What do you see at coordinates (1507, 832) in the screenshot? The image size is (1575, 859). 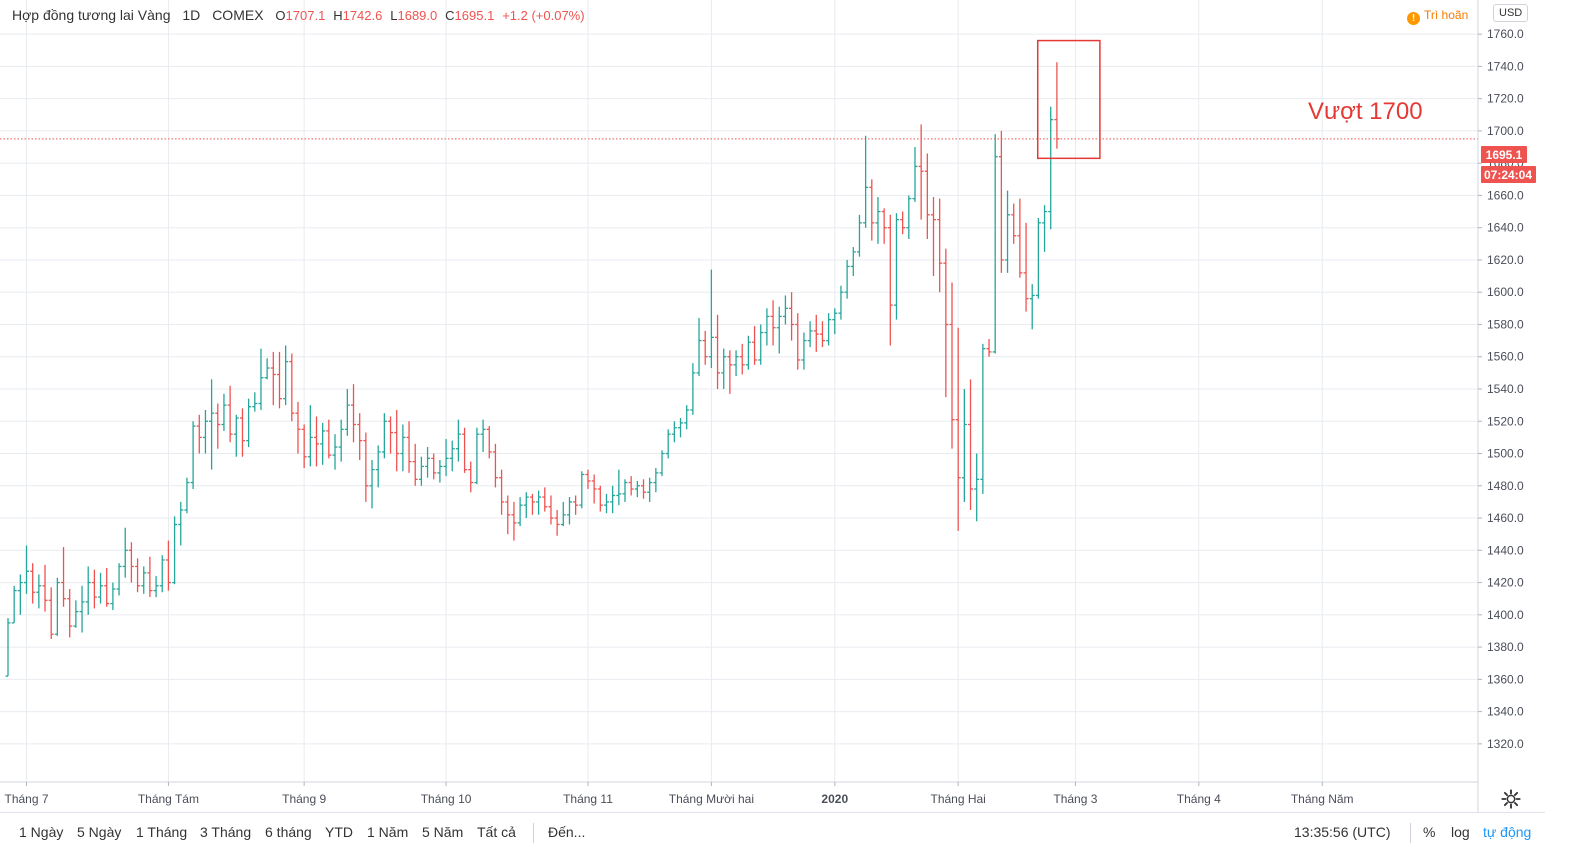 I see `auto-scale-toggle: tự động` at bounding box center [1507, 832].